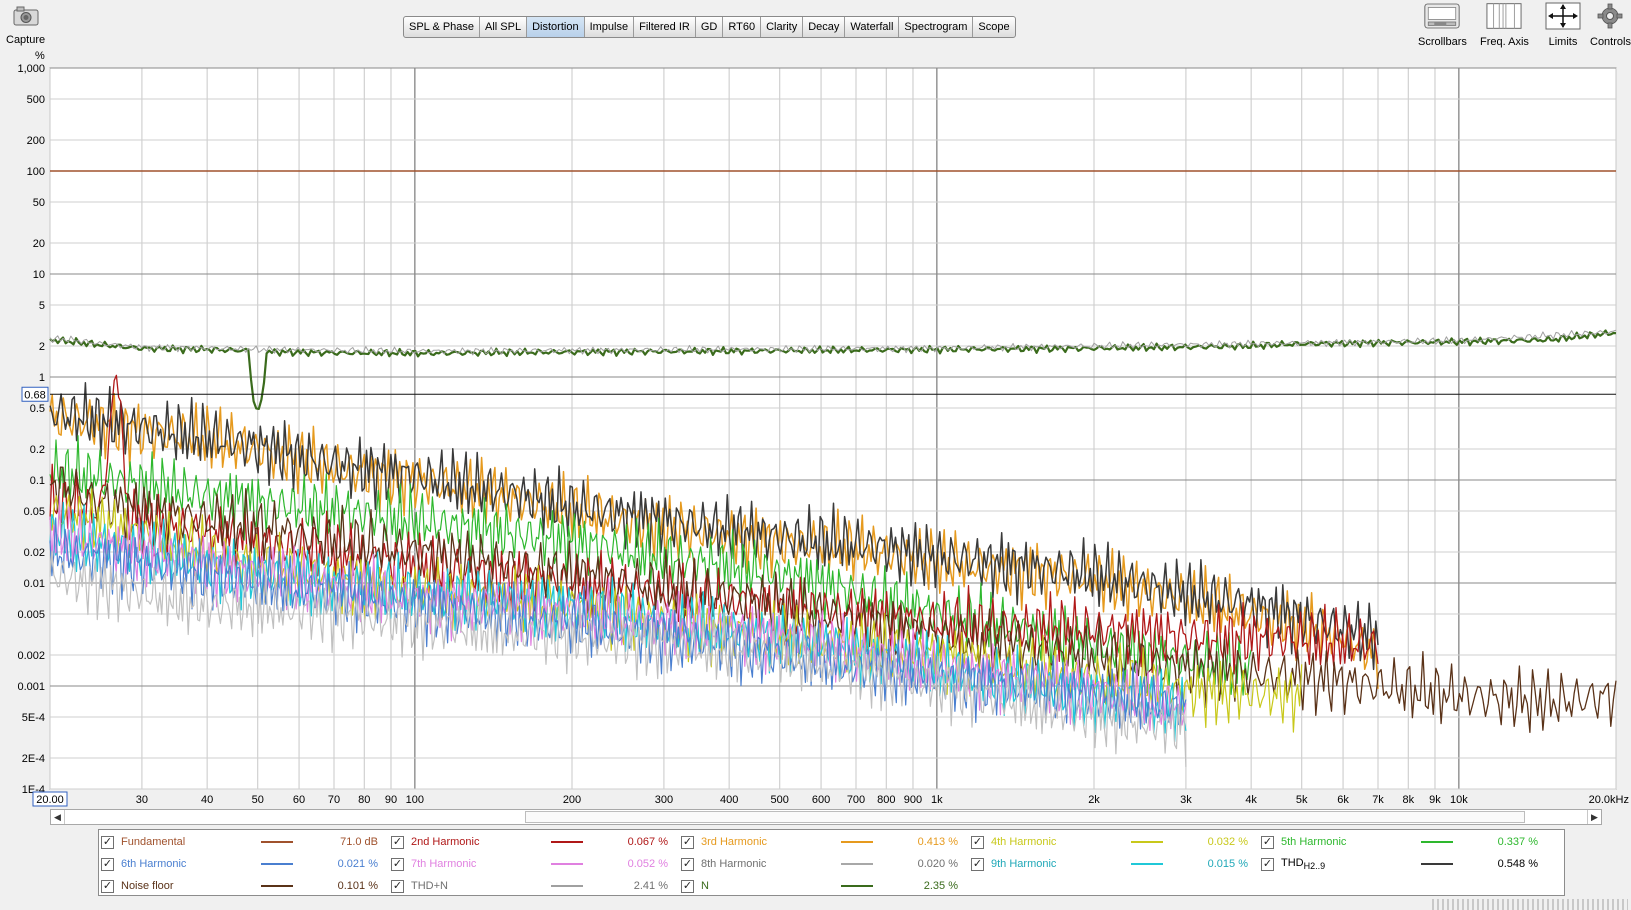 The height and width of the screenshot is (910, 1631). I want to click on tab-spl-phase: SPL & Phase, so click(442, 27).